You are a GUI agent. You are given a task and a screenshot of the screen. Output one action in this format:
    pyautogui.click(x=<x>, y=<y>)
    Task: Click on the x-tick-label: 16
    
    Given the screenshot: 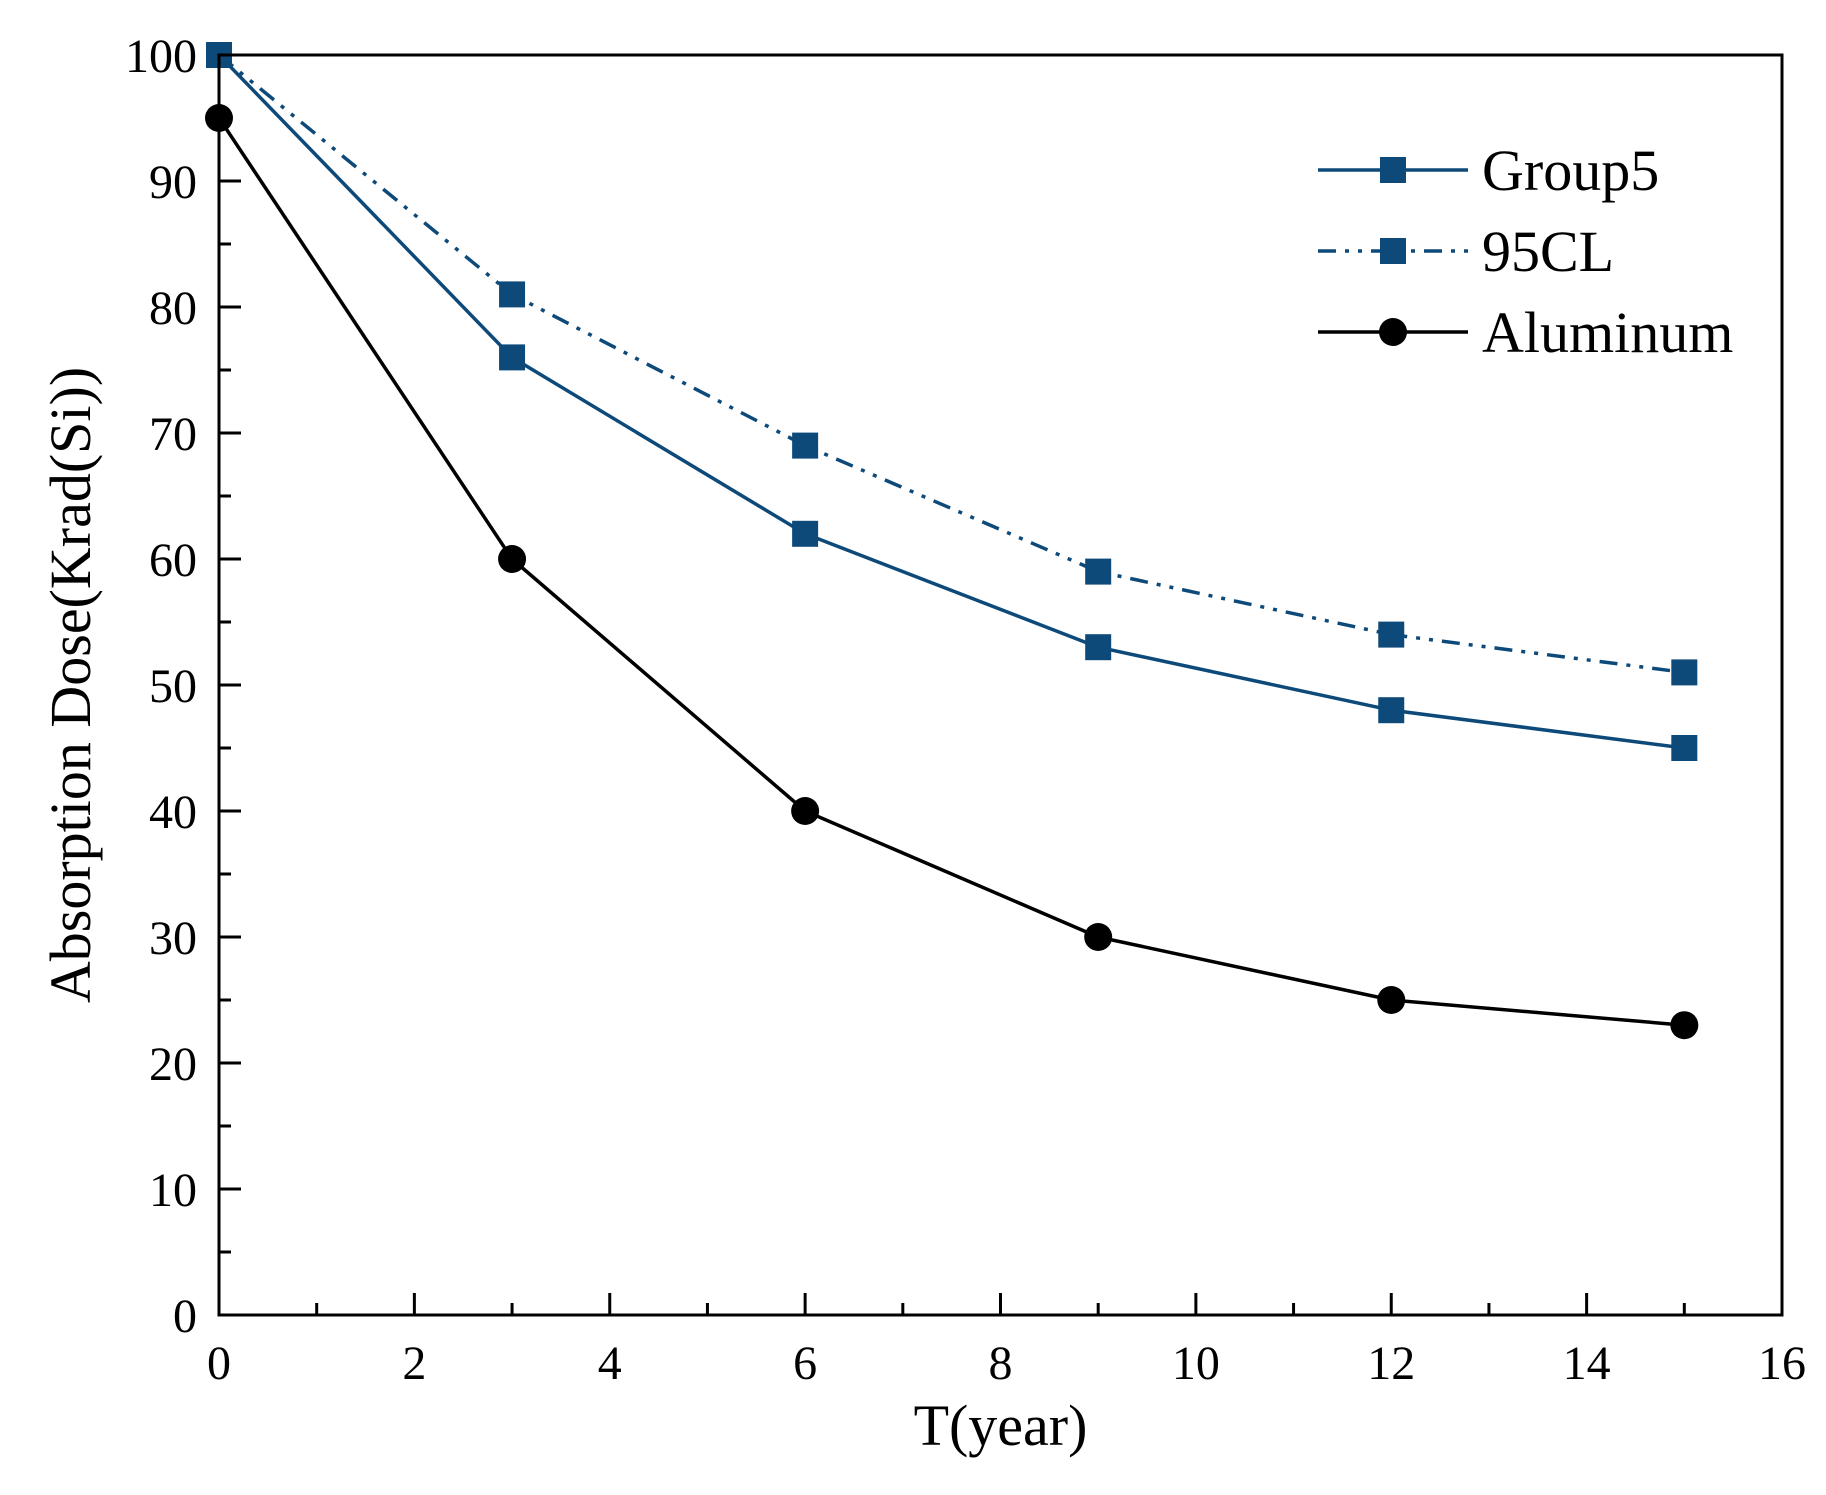 What is the action you would take?
    pyautogui.click(x=1782, y=1363)
    